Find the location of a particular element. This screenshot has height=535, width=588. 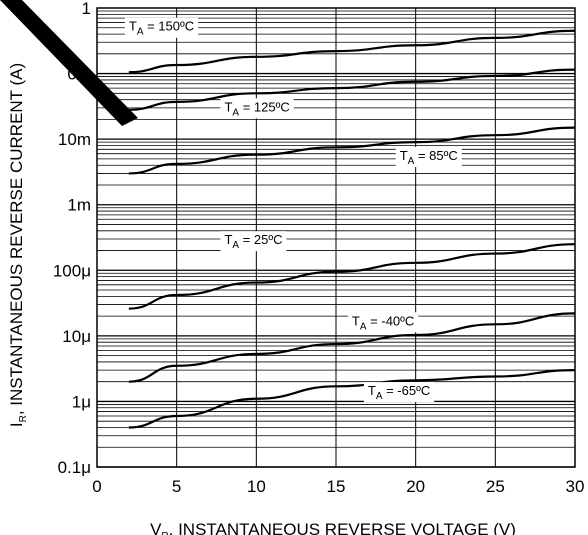

x-tick-labels: 0 5 10 15 20 25 30 is located at coordinates (338, 486).